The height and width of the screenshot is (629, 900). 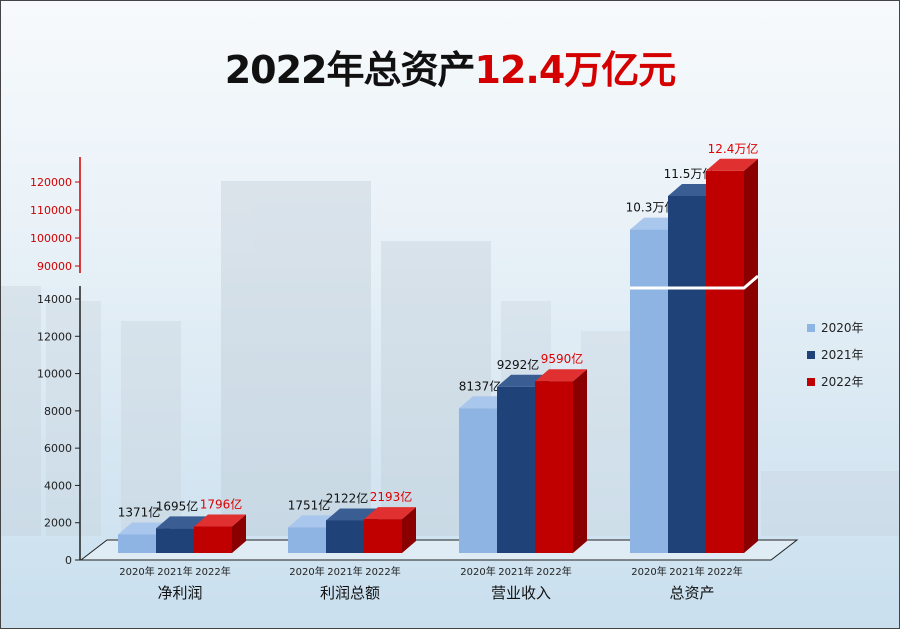 I want to click on y-tick-label-lower: 0, so click(x=68, y=560).